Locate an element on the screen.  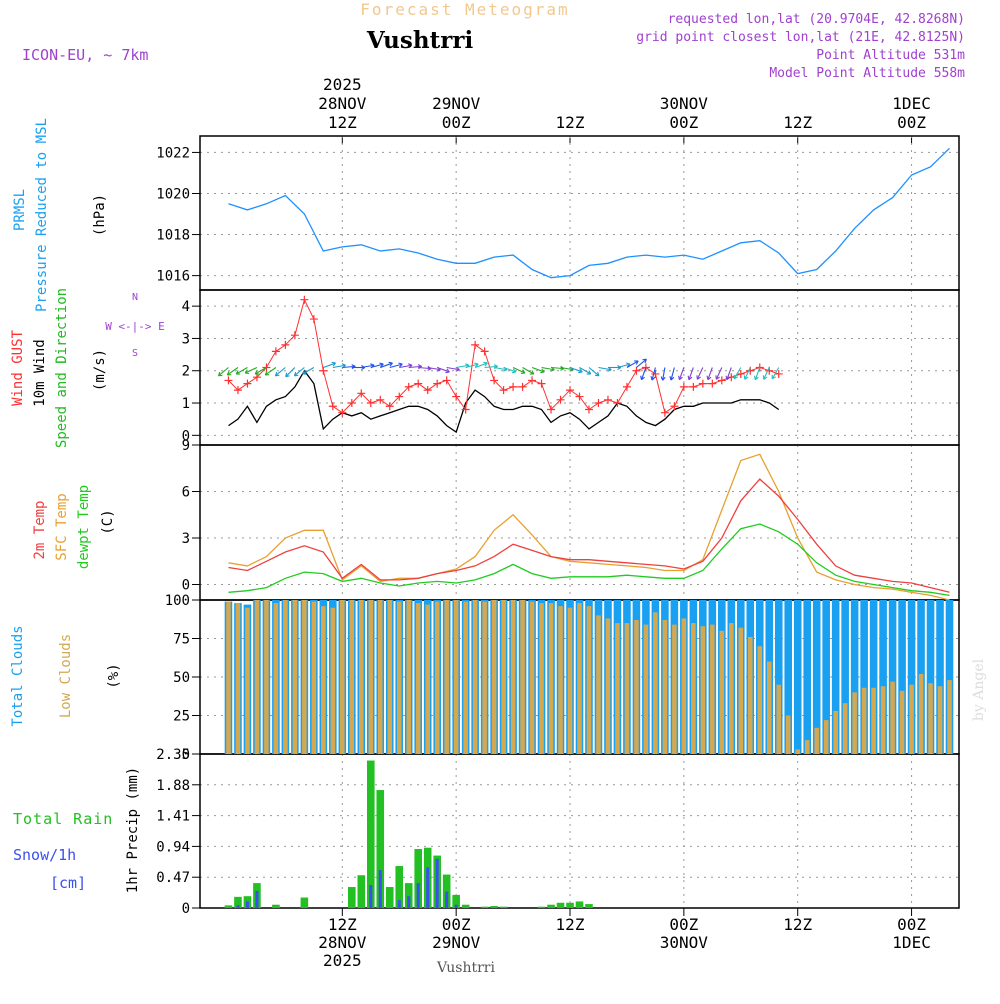
bottom-tick-label: 12Z is located at coordinates (797, 924).